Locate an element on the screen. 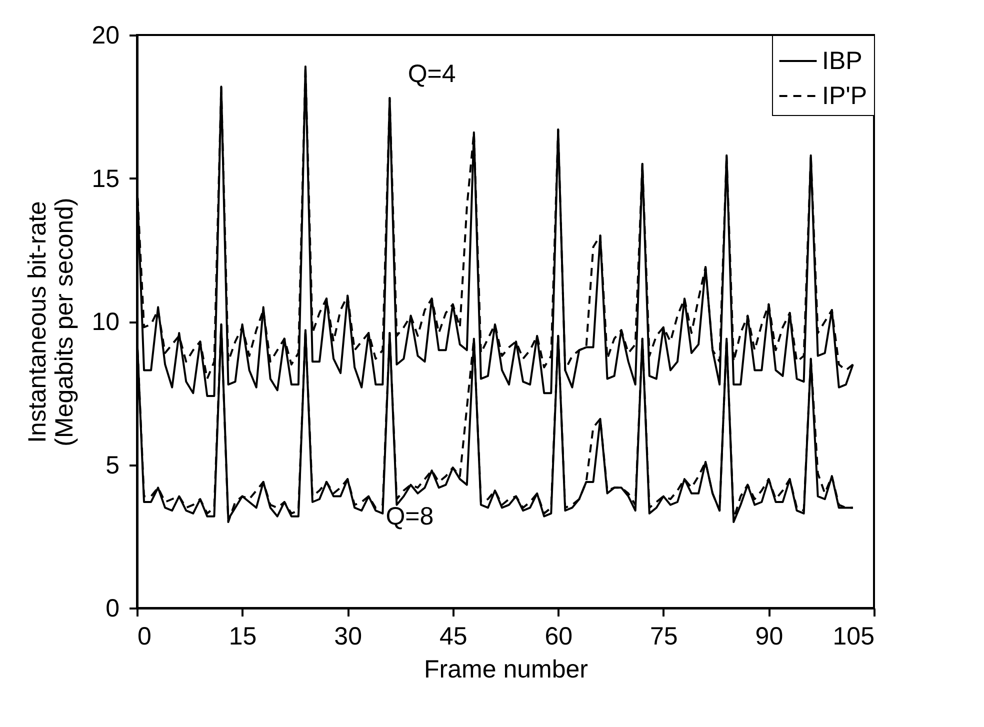 The width and height of the screenshot is (984, 727). annotation: Q=4 is located at coordinates (432, 74).